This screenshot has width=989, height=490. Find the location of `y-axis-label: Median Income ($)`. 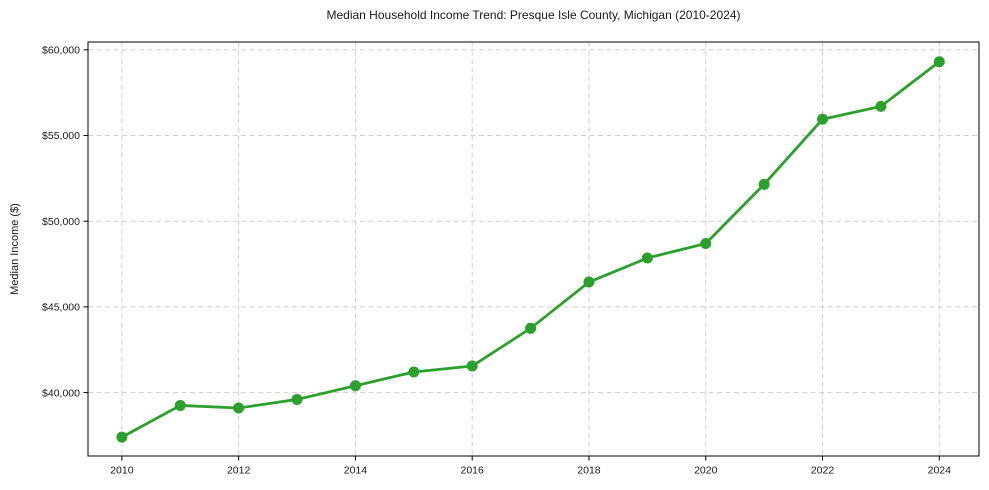

y-axis-label: Median Income ($) is located at coordinates (15, 249).